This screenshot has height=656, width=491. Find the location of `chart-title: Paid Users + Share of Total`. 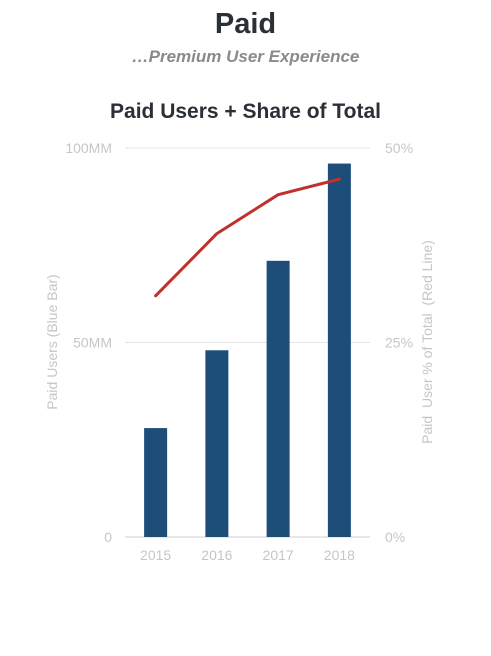

chart-title: Paid Users + Share of Total is located at coordinates (245, 111).